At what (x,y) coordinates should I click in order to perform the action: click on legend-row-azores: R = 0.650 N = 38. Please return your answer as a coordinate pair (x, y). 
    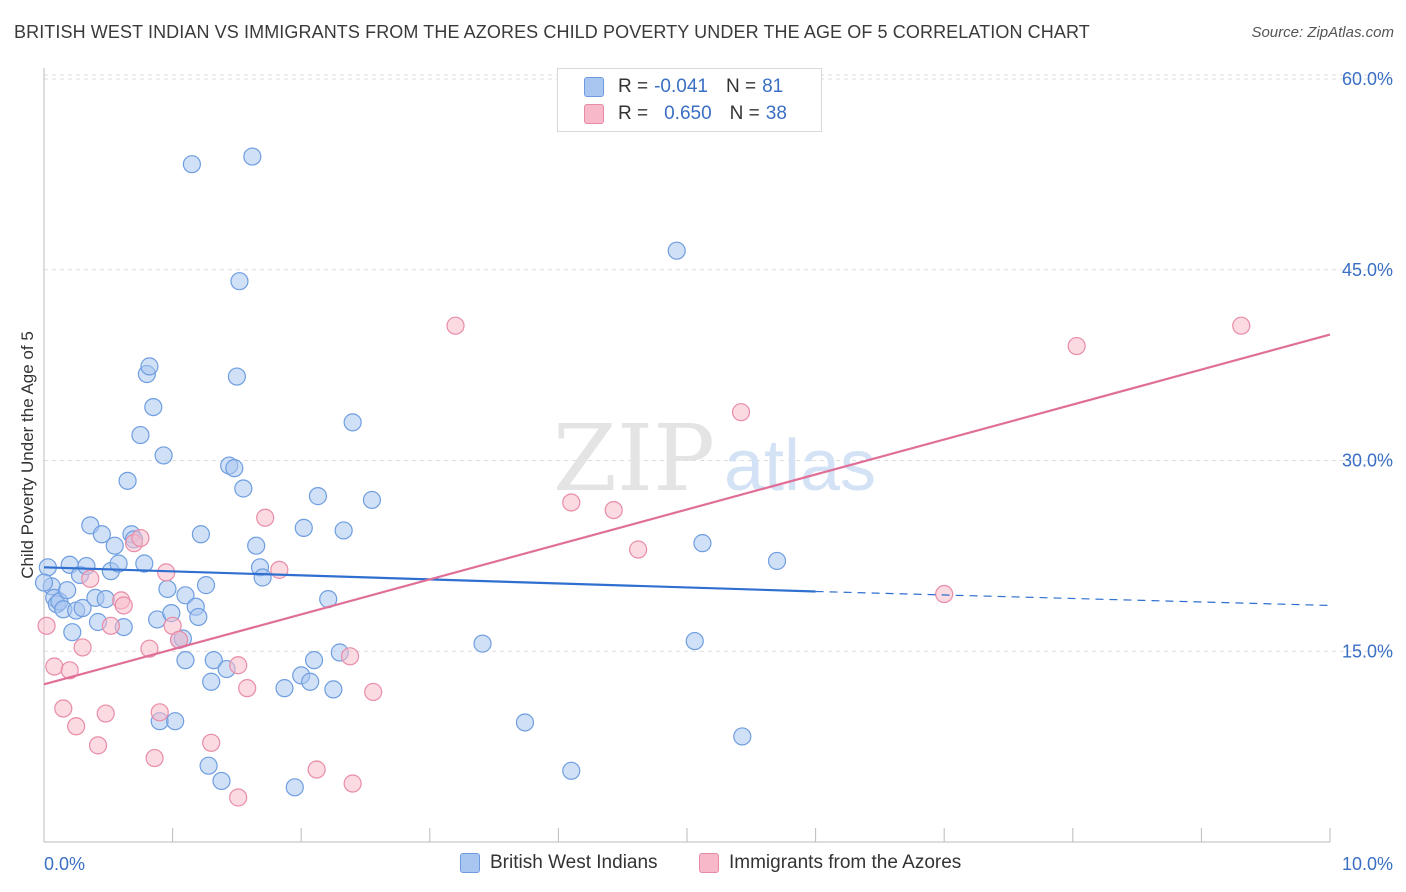
    Looking at the image, I should click on (685, 114).